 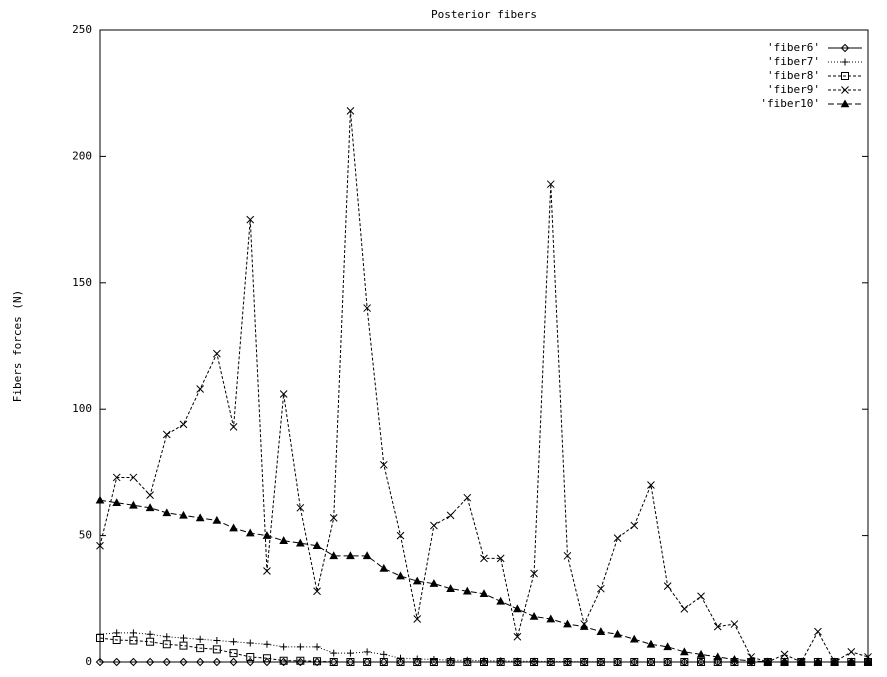 What do you see at coordinates (82, 155) in the screenshot?
I see `y-tick-label: 200` at bounding box center [82, 155].